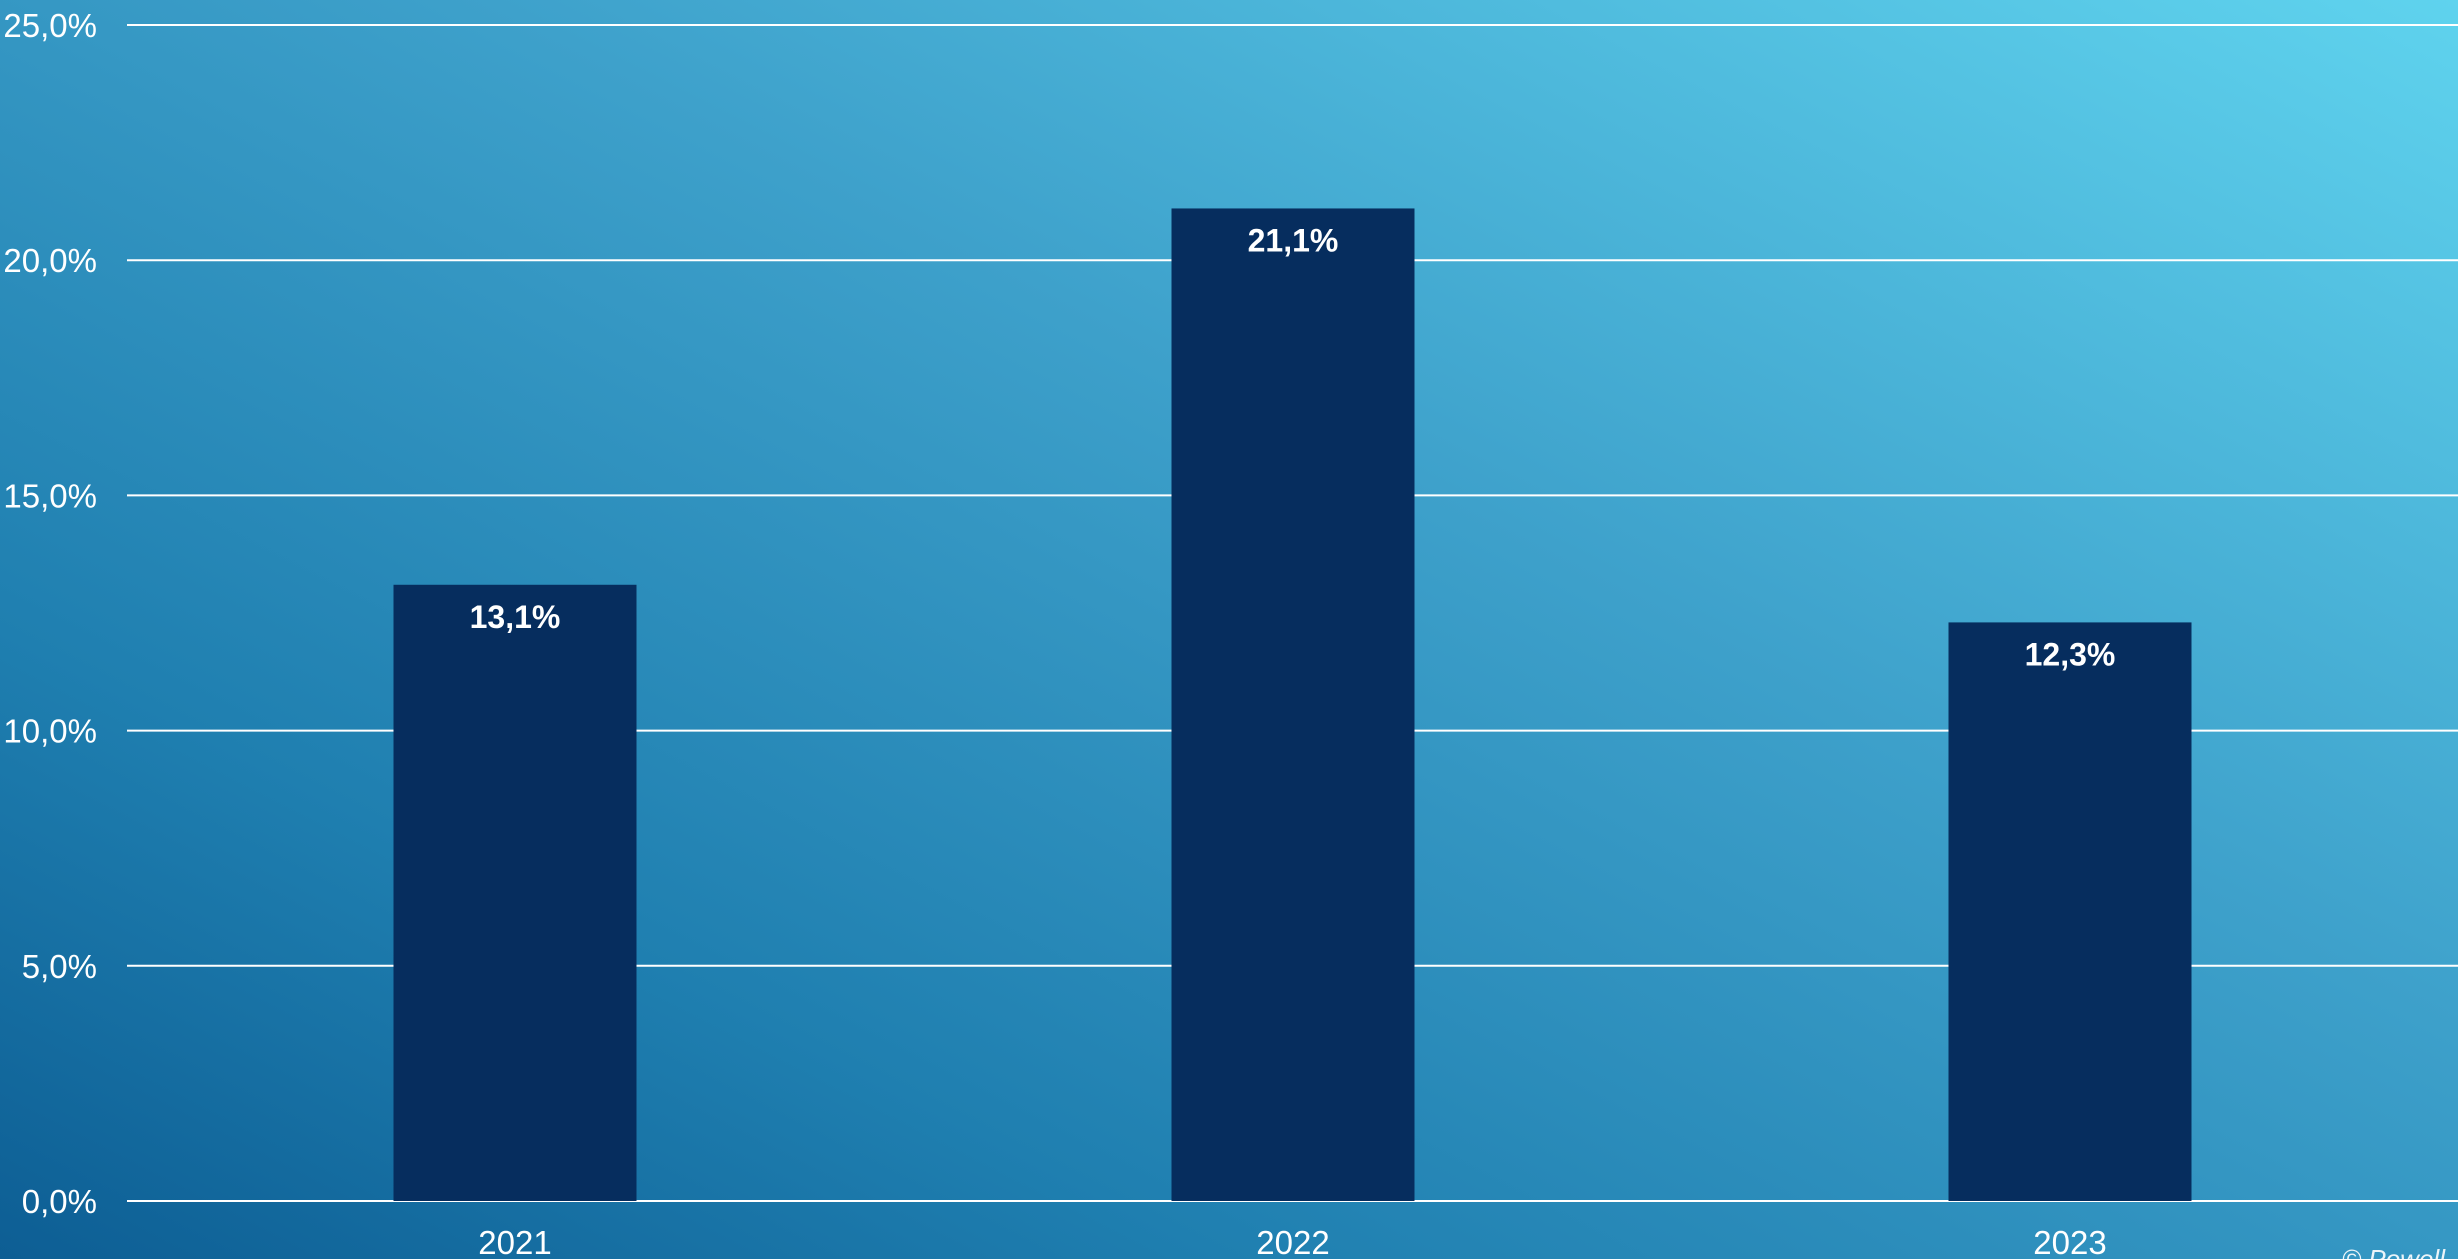 This screenshot has width=2458, height=1259. Describe the element at coordinates (50, 731) in the screenshot. I see `y-tick-label: 10,0%` at that location.